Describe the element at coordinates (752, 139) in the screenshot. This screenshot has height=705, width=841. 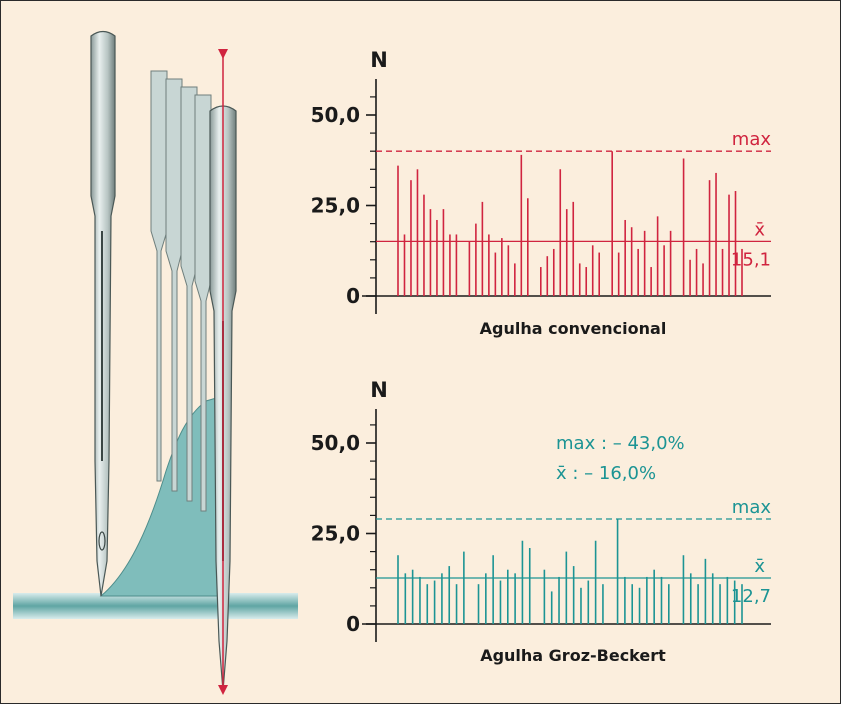
I see `chart1-max-label: max` at that location.